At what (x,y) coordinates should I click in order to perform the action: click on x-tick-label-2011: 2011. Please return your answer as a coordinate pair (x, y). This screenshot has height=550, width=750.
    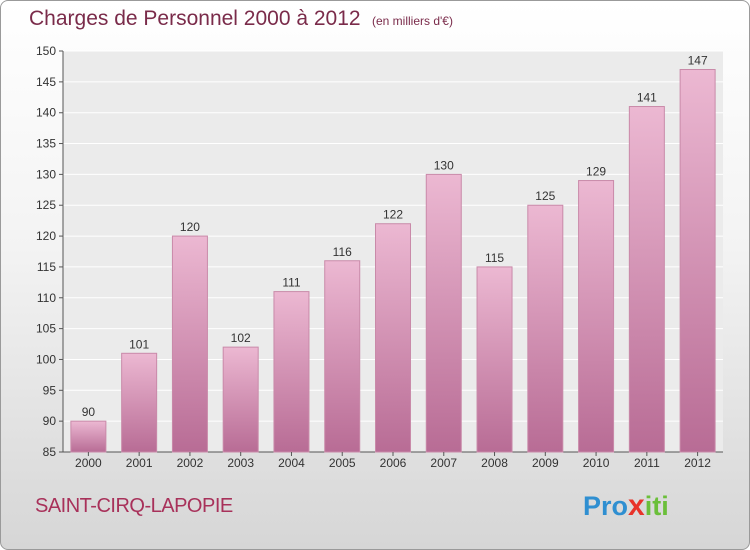
    Looking at the image, I should click on (647, 463).